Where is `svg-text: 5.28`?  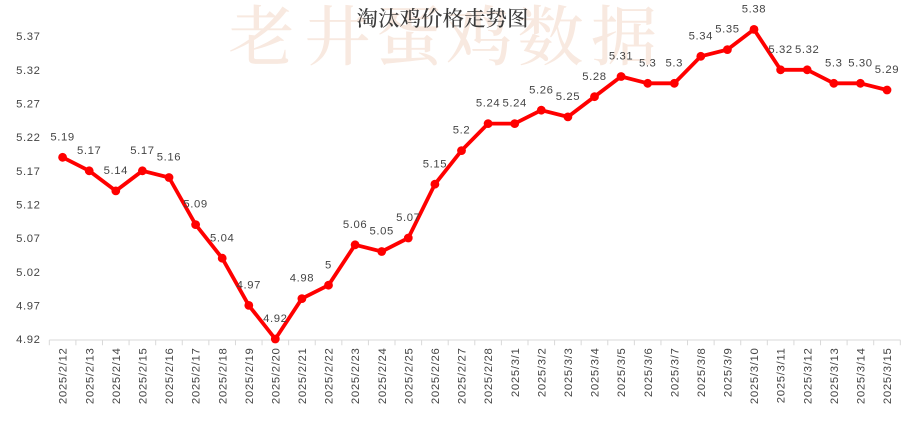 svg-text: 5.28 is located at coordinates (594, 77).